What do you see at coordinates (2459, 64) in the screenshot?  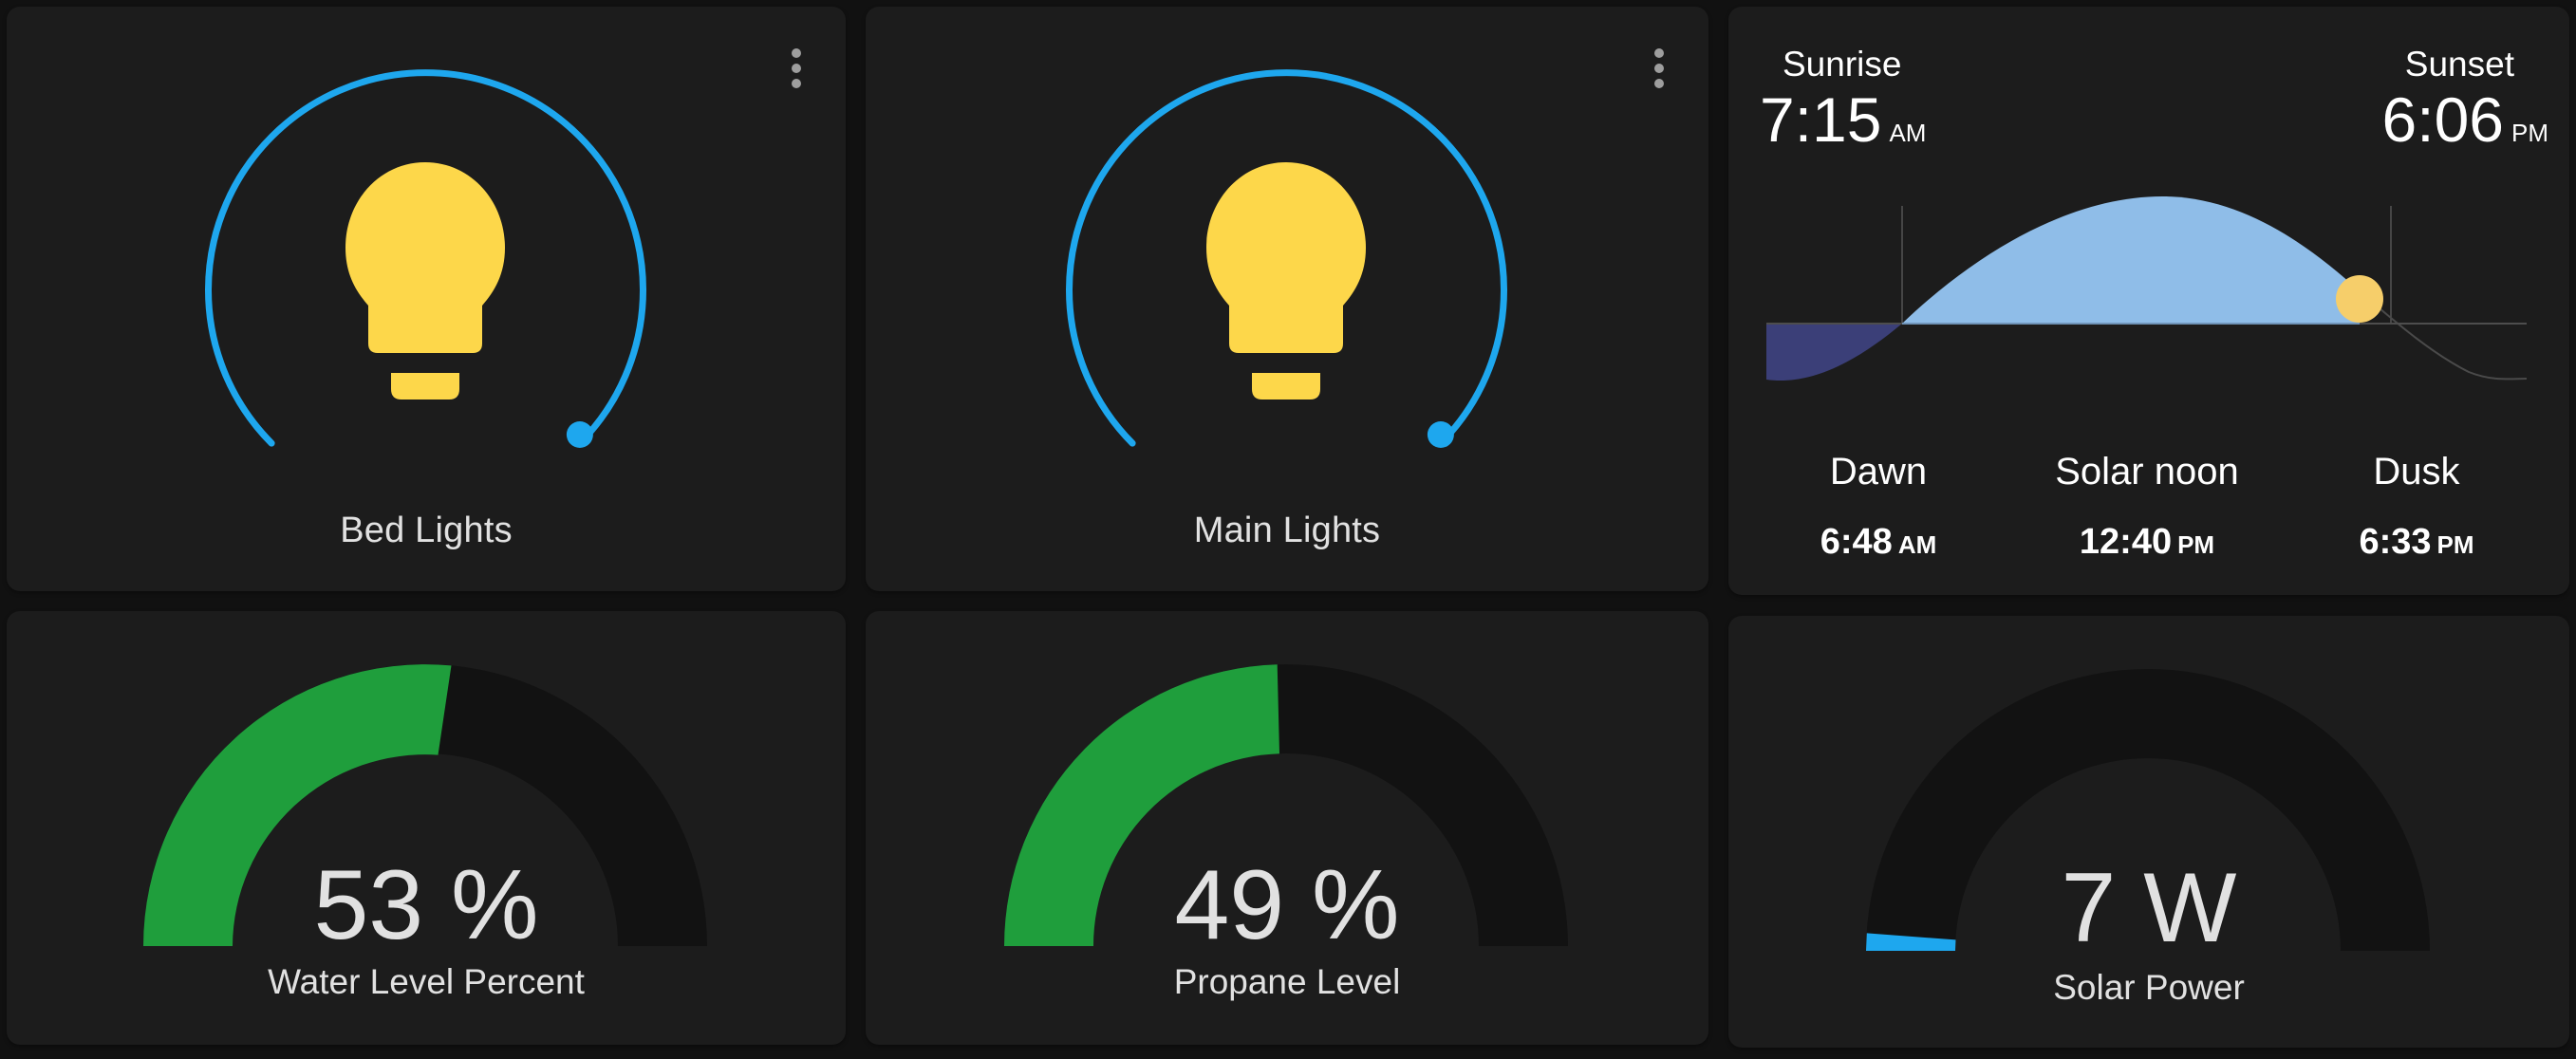 I see `sunset-label: Sunset` at bounding box center [2459, 64].